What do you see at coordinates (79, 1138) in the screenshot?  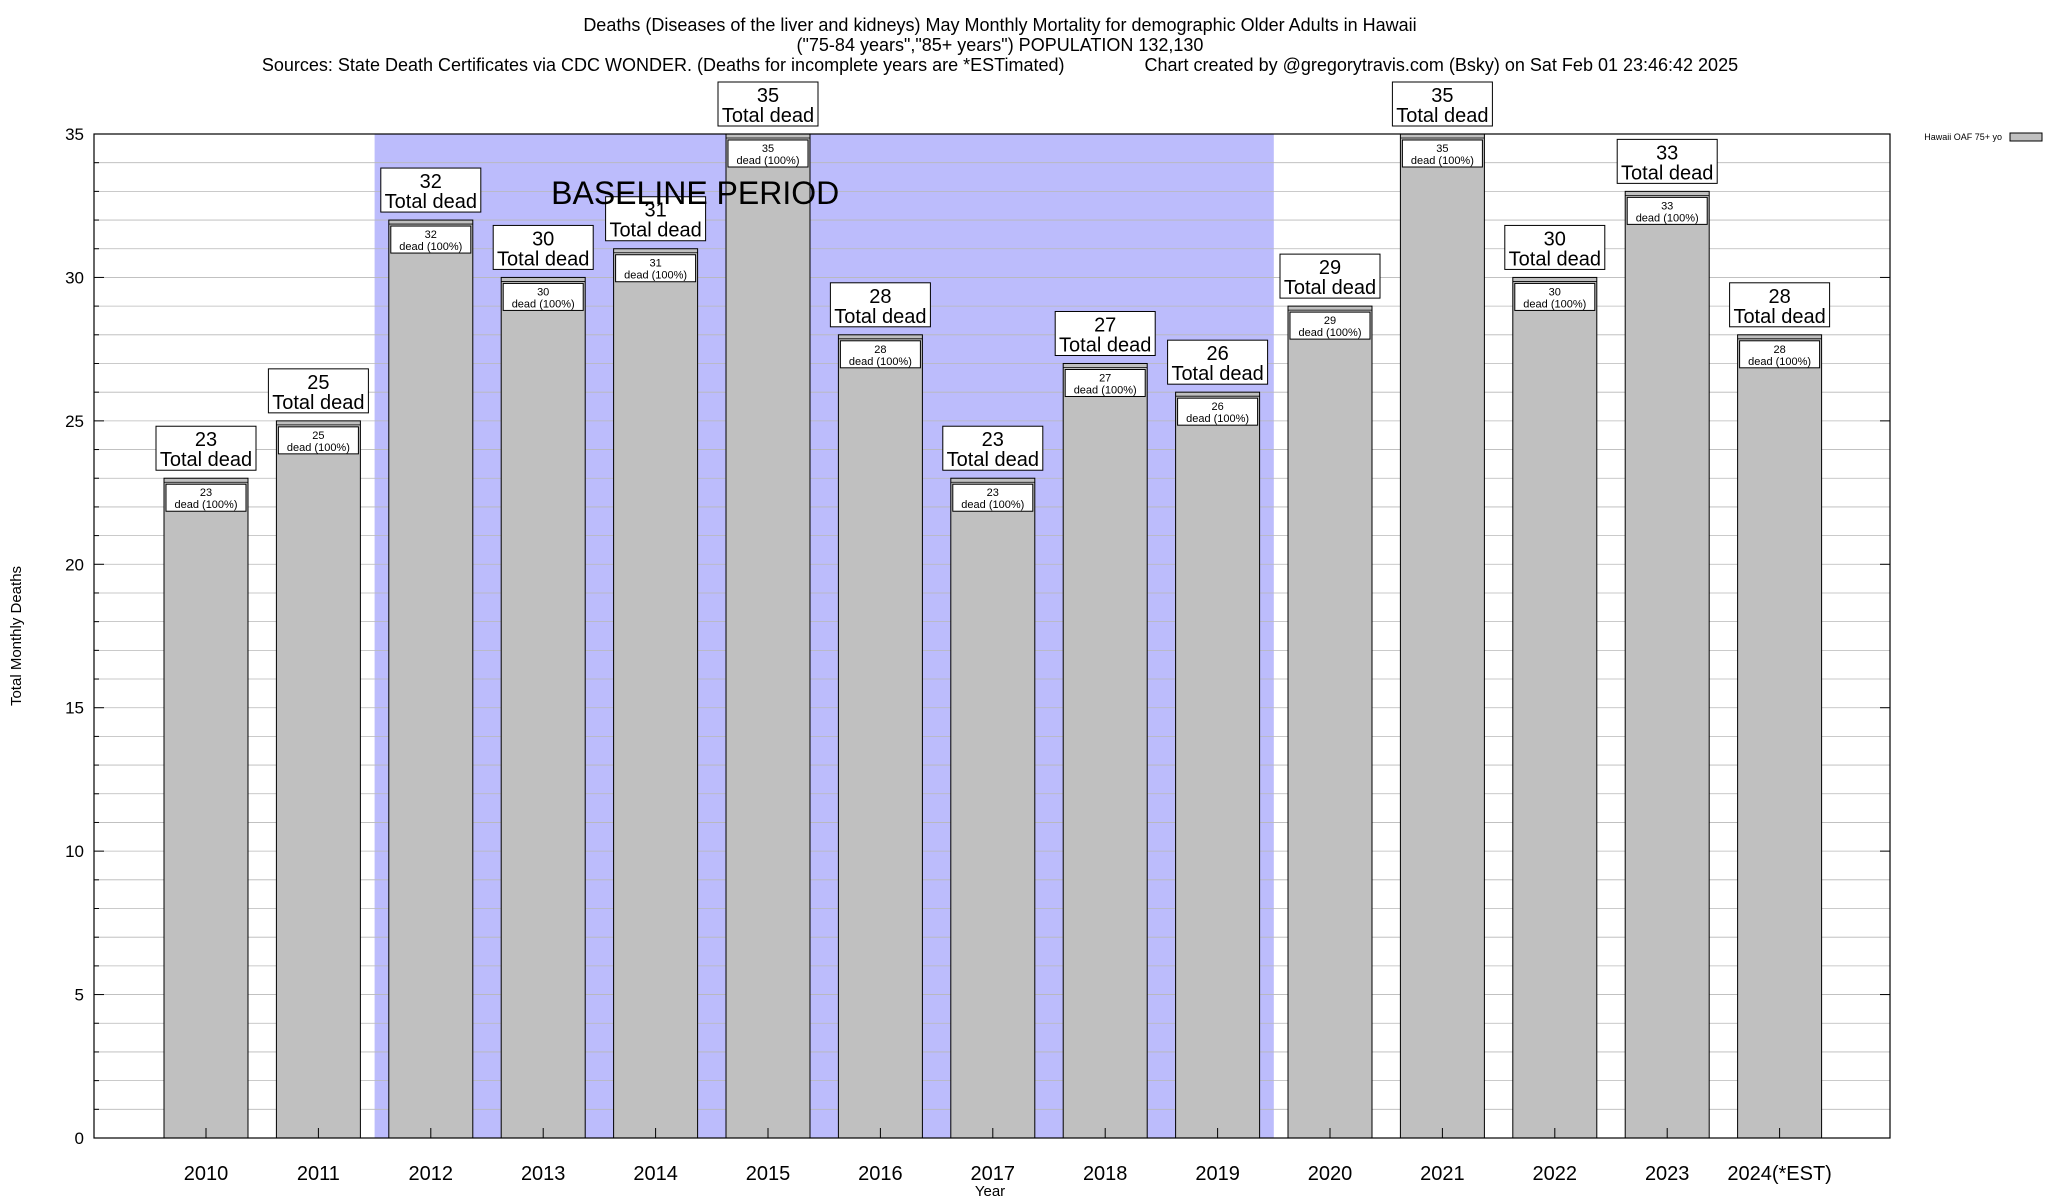 I see `y-tick-label: 0` at bounding box center [79, 1138].